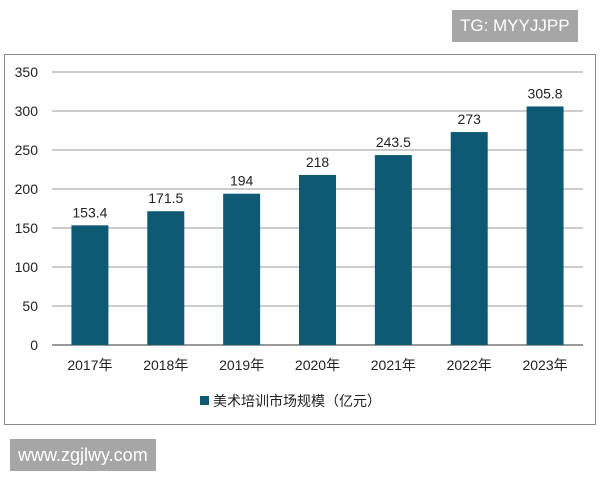 This screenshot has height=480, width=600. What do you see at coordinates (544, 365) in the screenshot?
I see `x-tick-label: 2023年` at bounding box center [544, 365].